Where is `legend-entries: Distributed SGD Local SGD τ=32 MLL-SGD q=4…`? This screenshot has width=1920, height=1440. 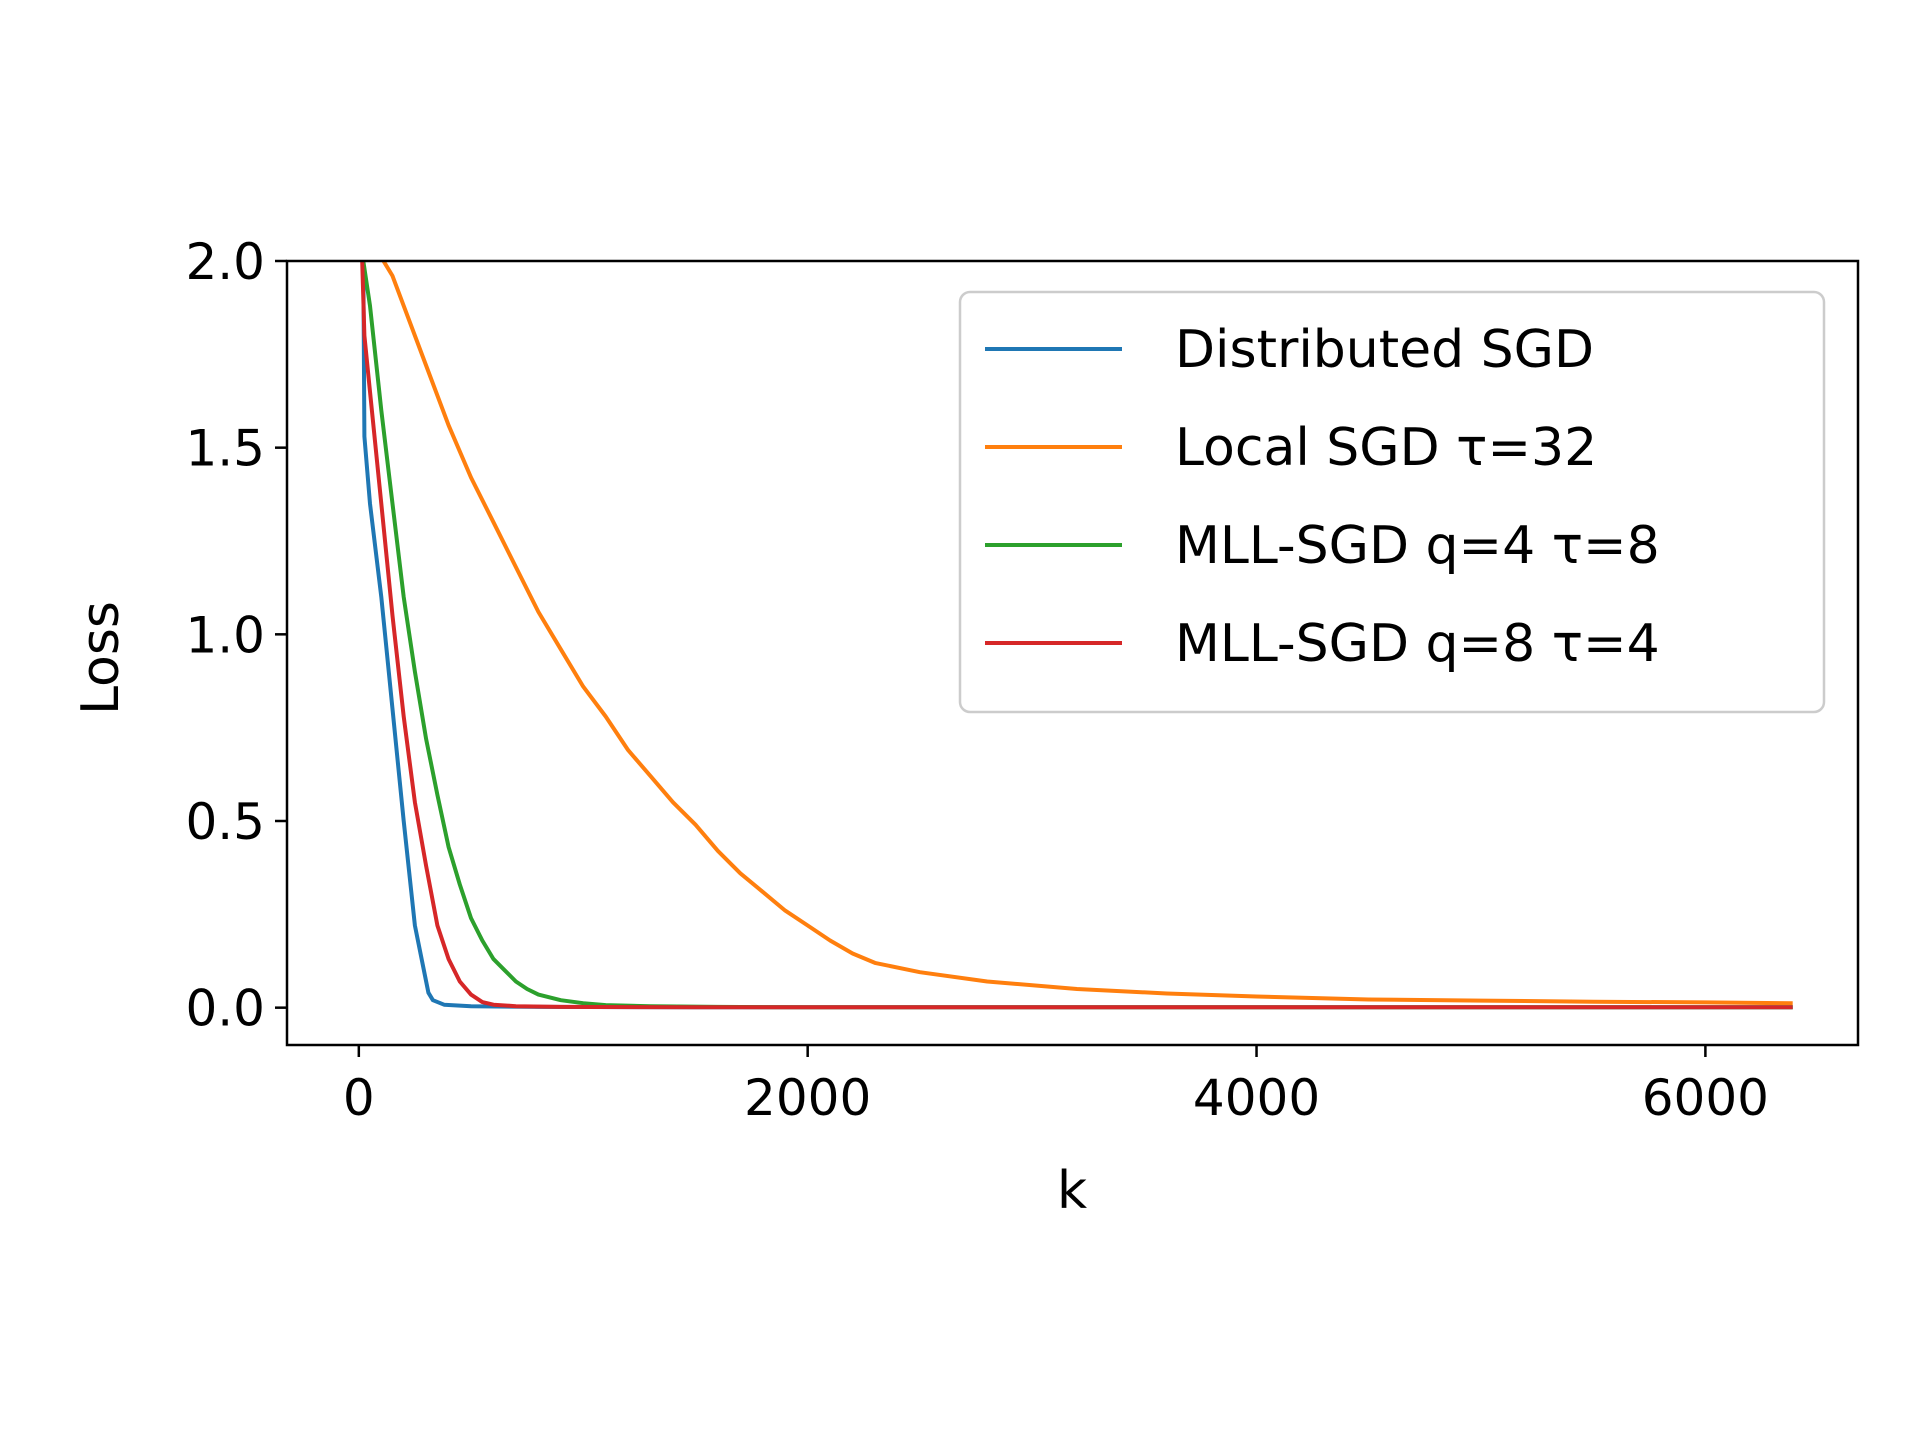 legend-entries: Distributed SGD Local SGD τ=32 MLL-SGD q=4… is located at coordinates (1322, 497).